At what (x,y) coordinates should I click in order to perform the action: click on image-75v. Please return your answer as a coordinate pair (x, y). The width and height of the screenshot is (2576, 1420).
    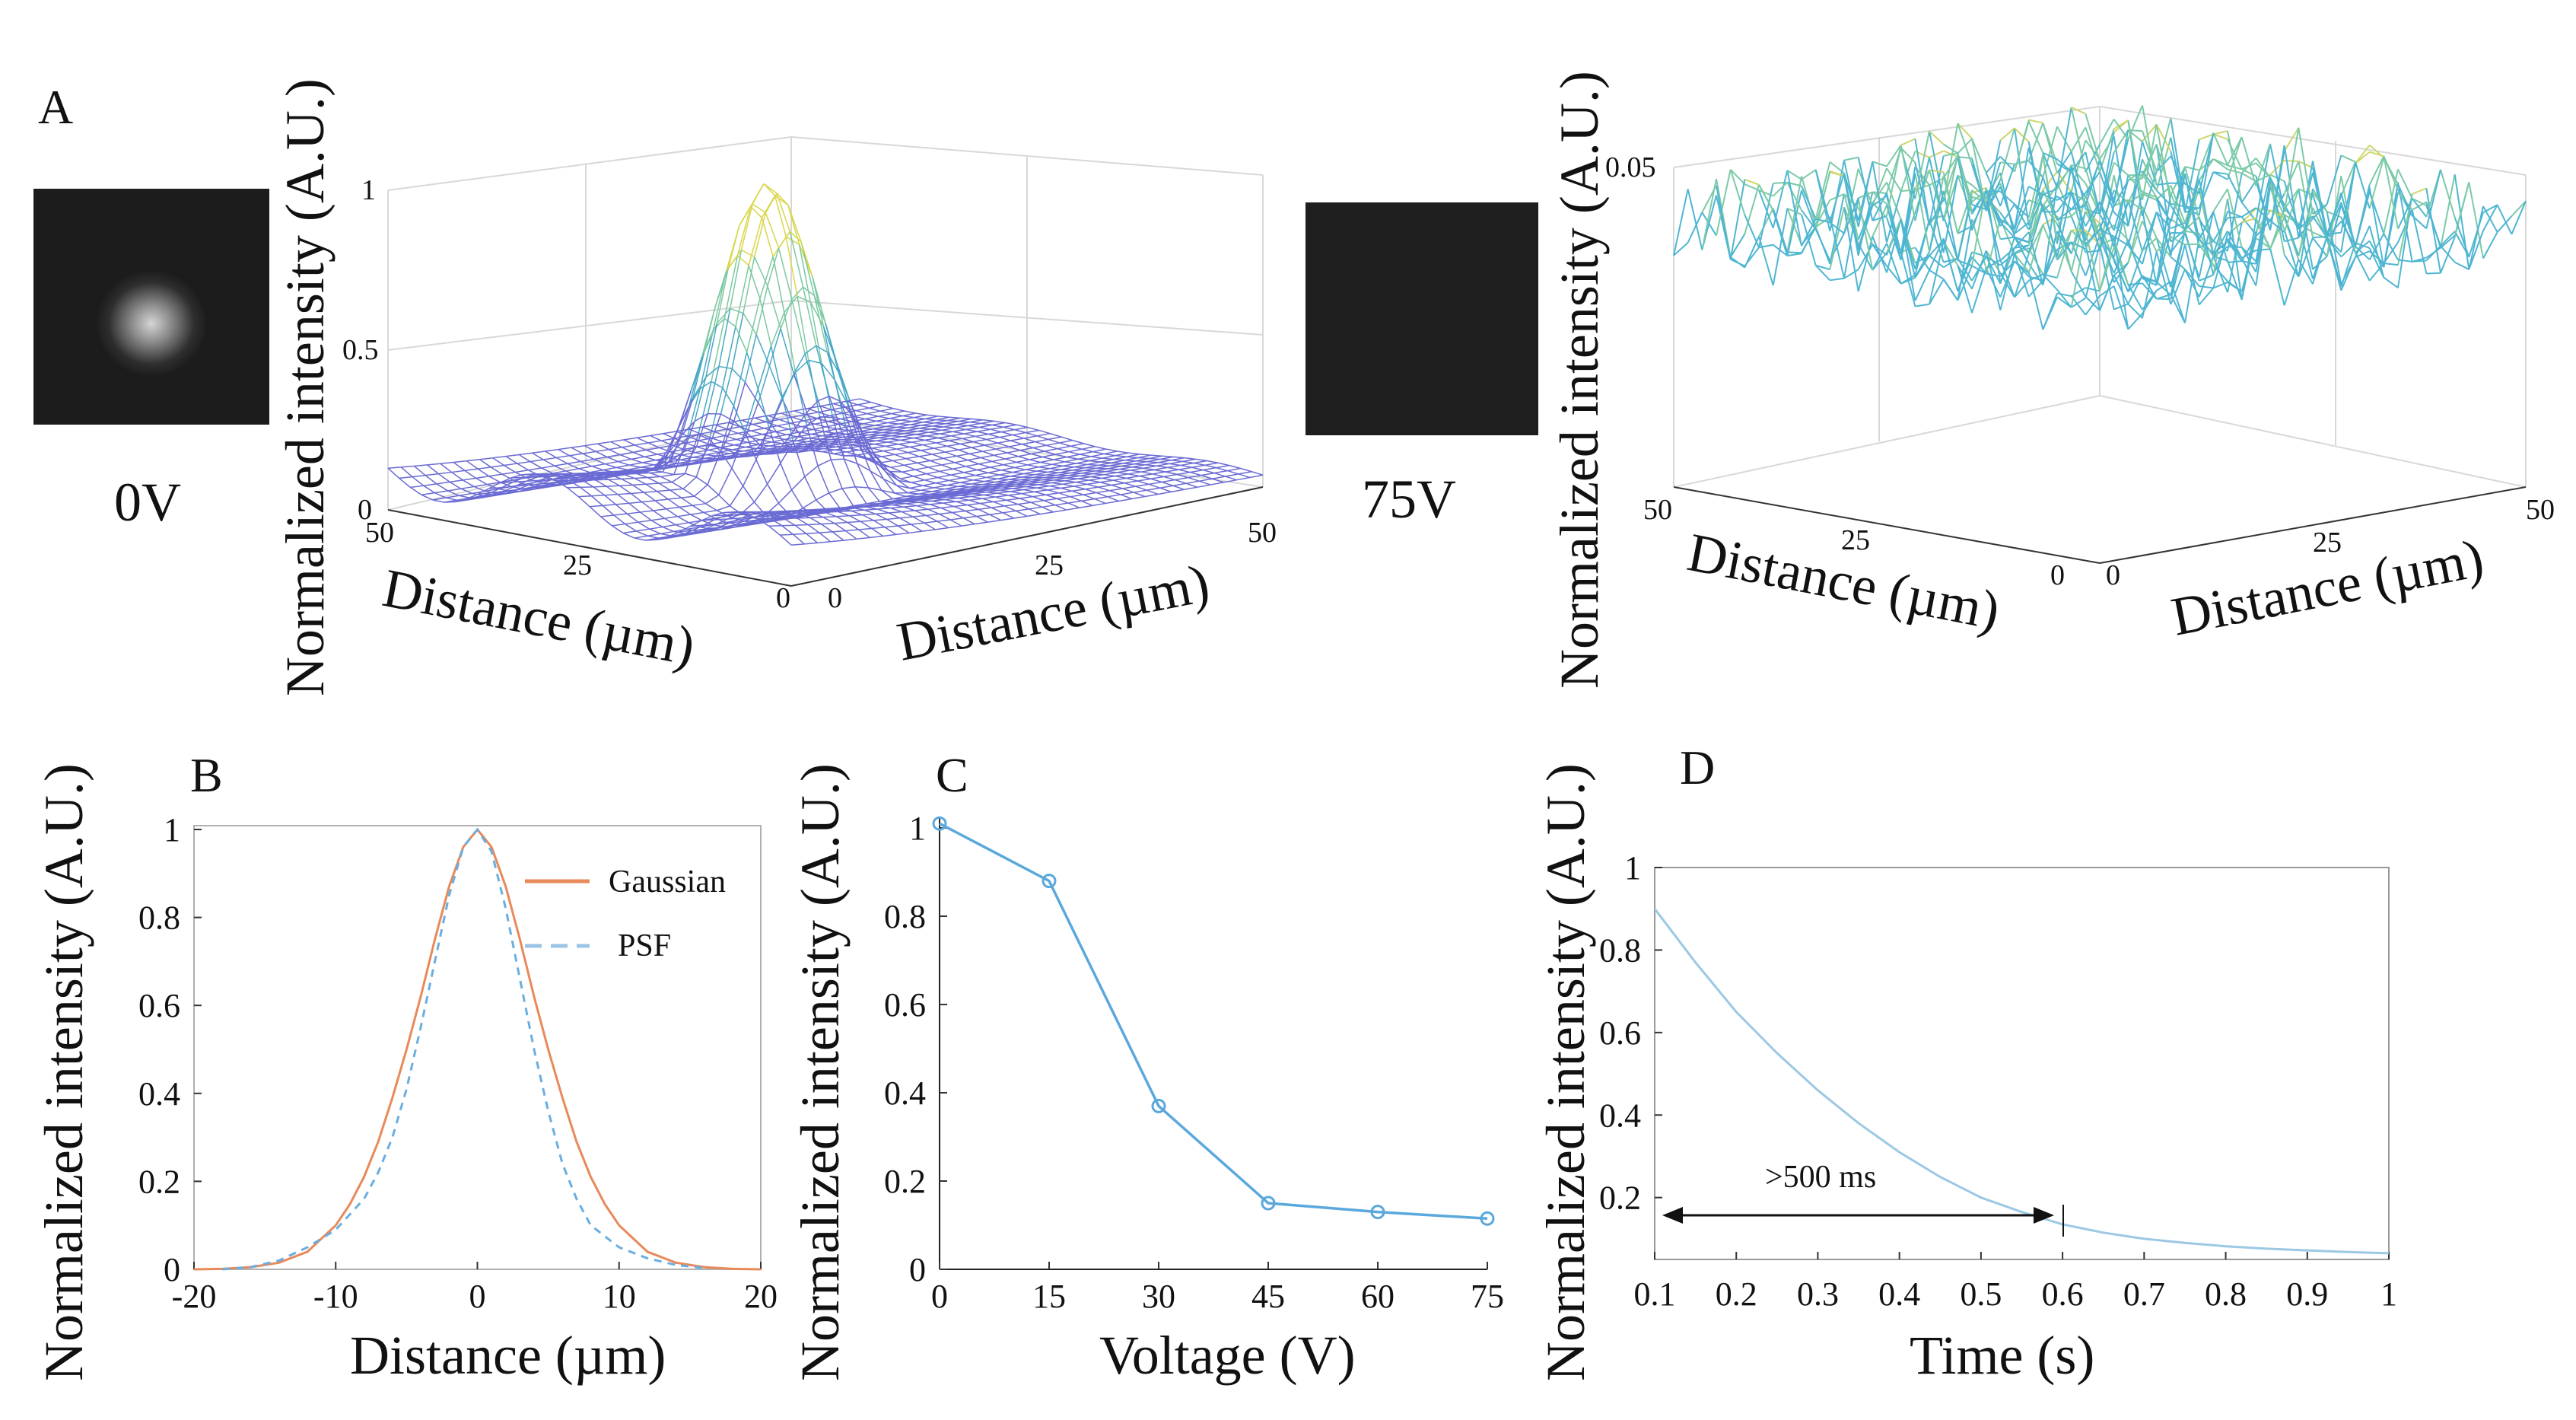
    Looking at the image, I should click on (1421, 318).